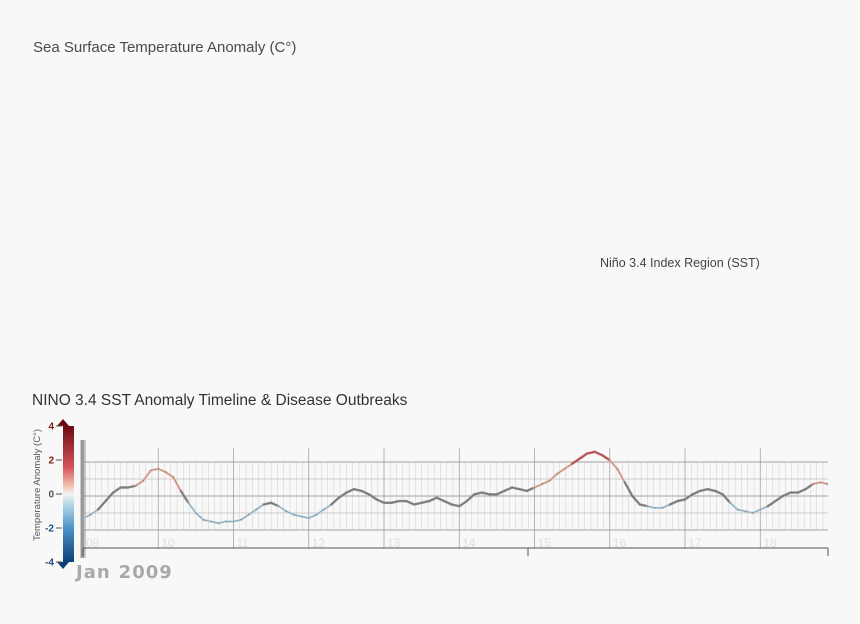  What do you see at coordinates (49, 563) in the screenshot?
I see `y-tick-label: -4` at bounding box center [49, 563].